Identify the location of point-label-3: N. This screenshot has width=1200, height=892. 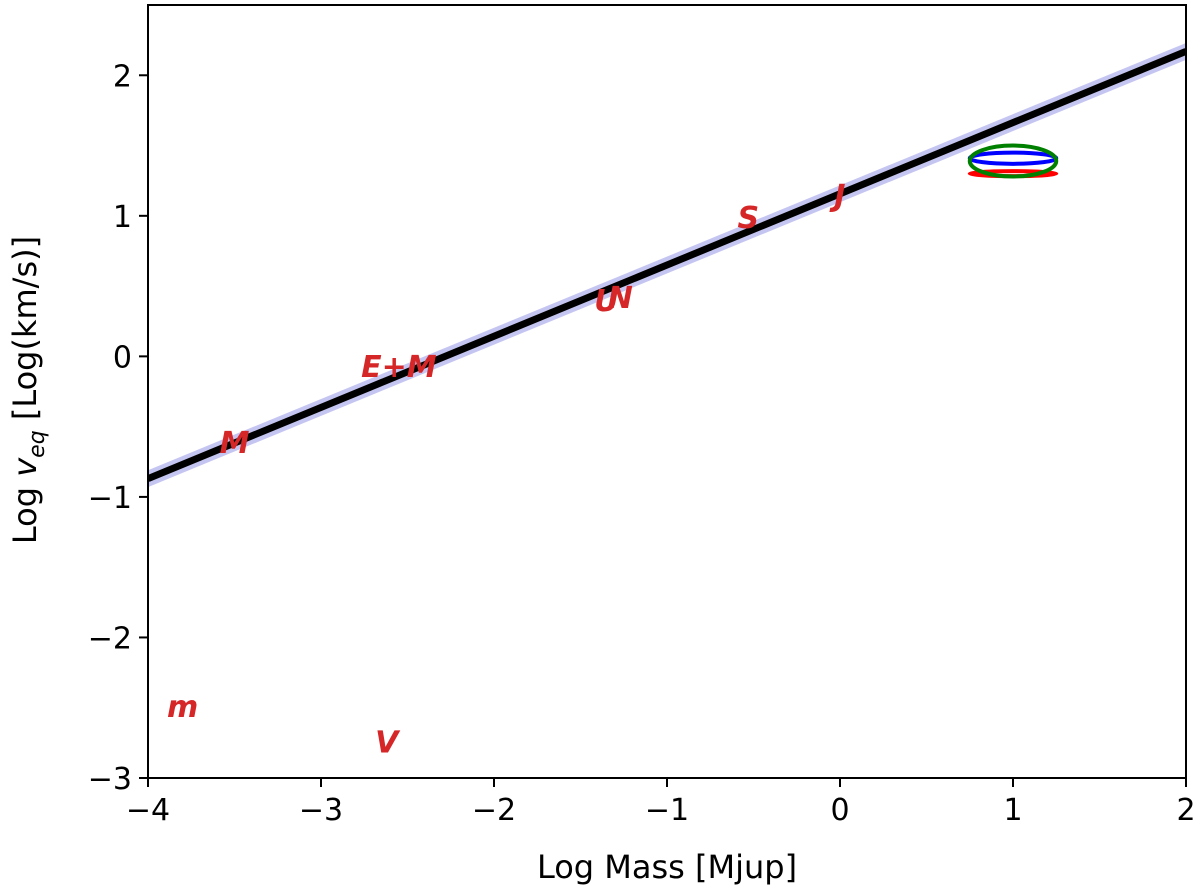
(620, 298).